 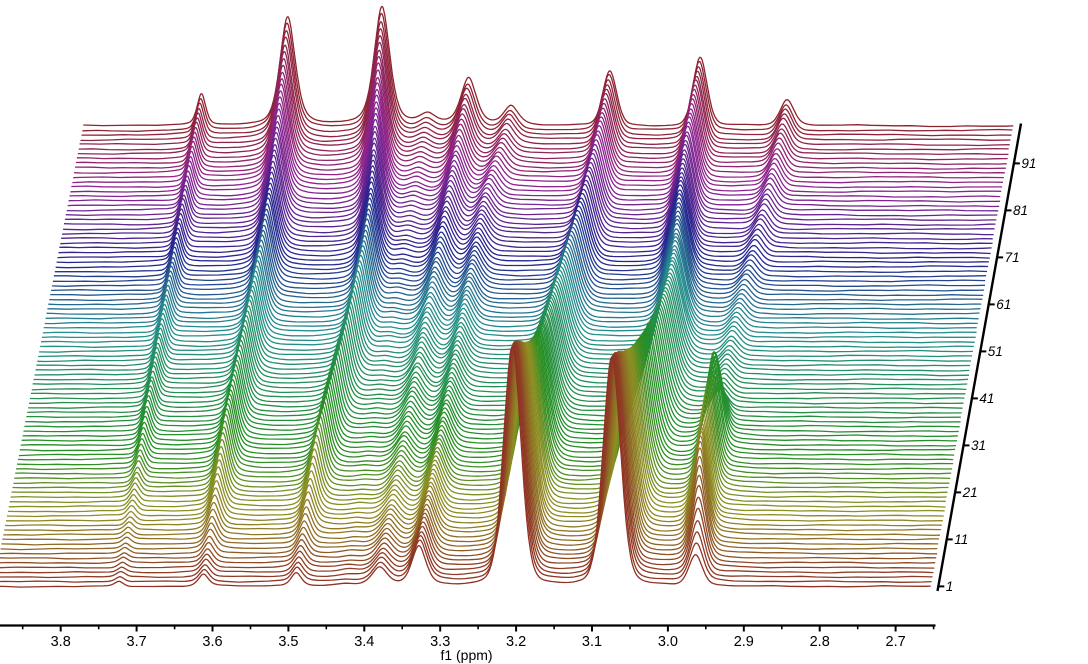 I want to click on svg-text: 21, so click(x=970, y=492).